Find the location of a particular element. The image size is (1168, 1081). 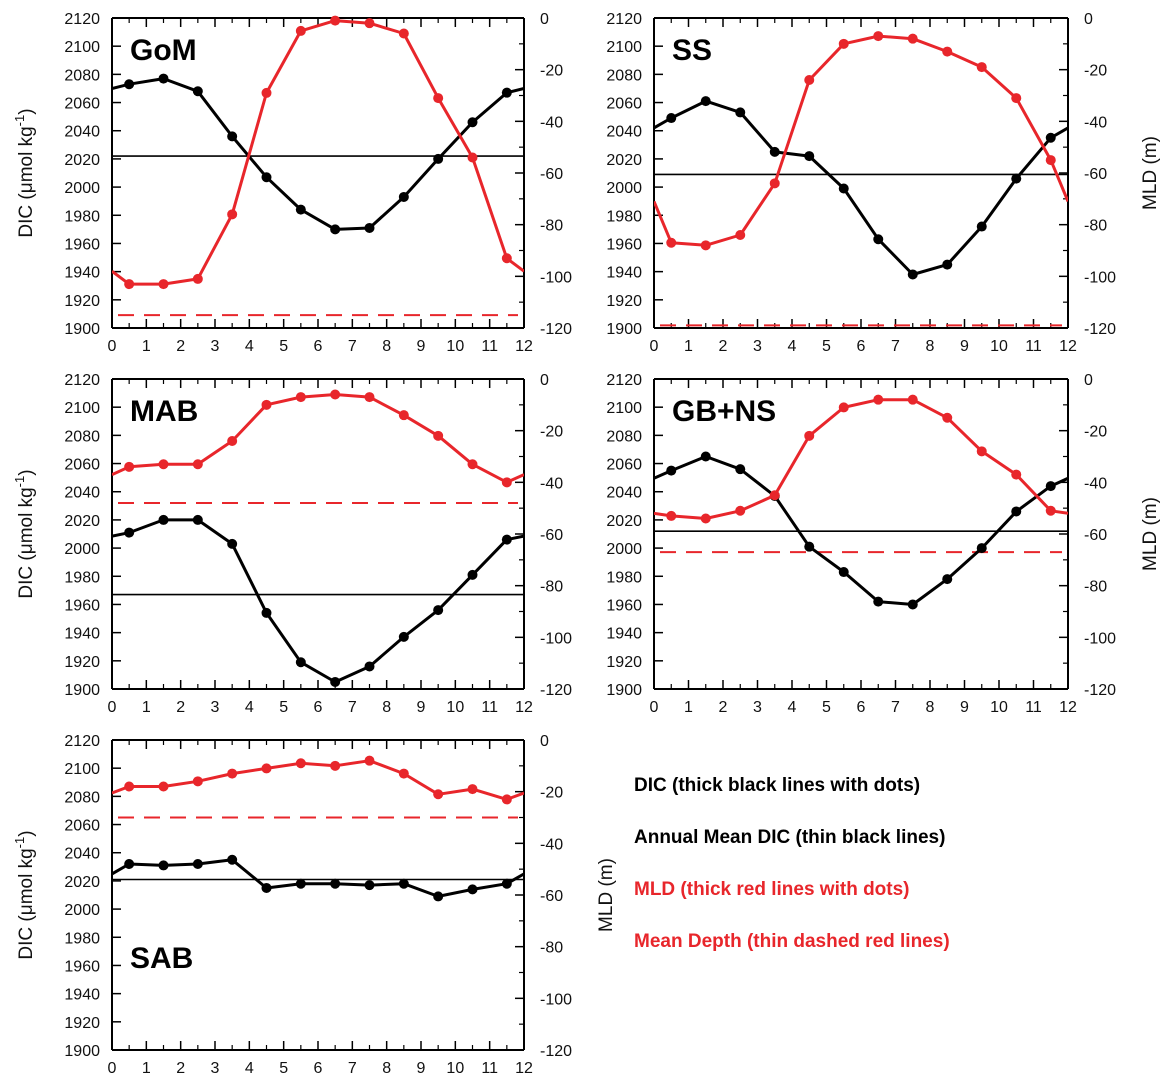

y-axis-title-end: ) is located at coordinates (26, 111).